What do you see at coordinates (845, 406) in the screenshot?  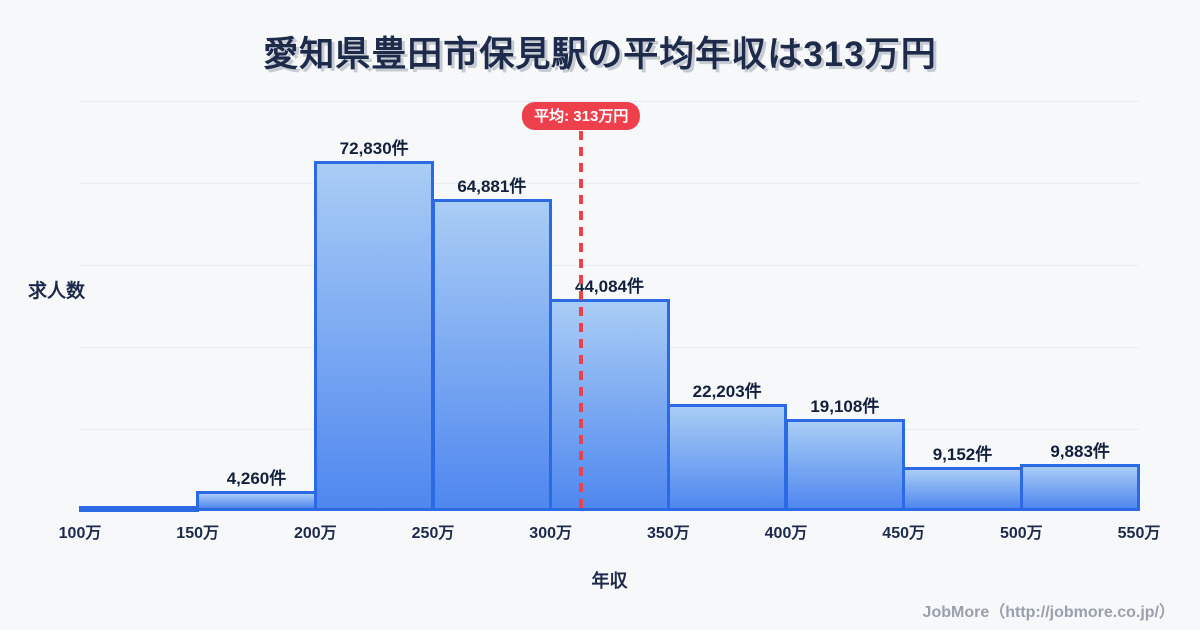 I see `bar-value-label: 19,108件` at bounding box center [845, 406].